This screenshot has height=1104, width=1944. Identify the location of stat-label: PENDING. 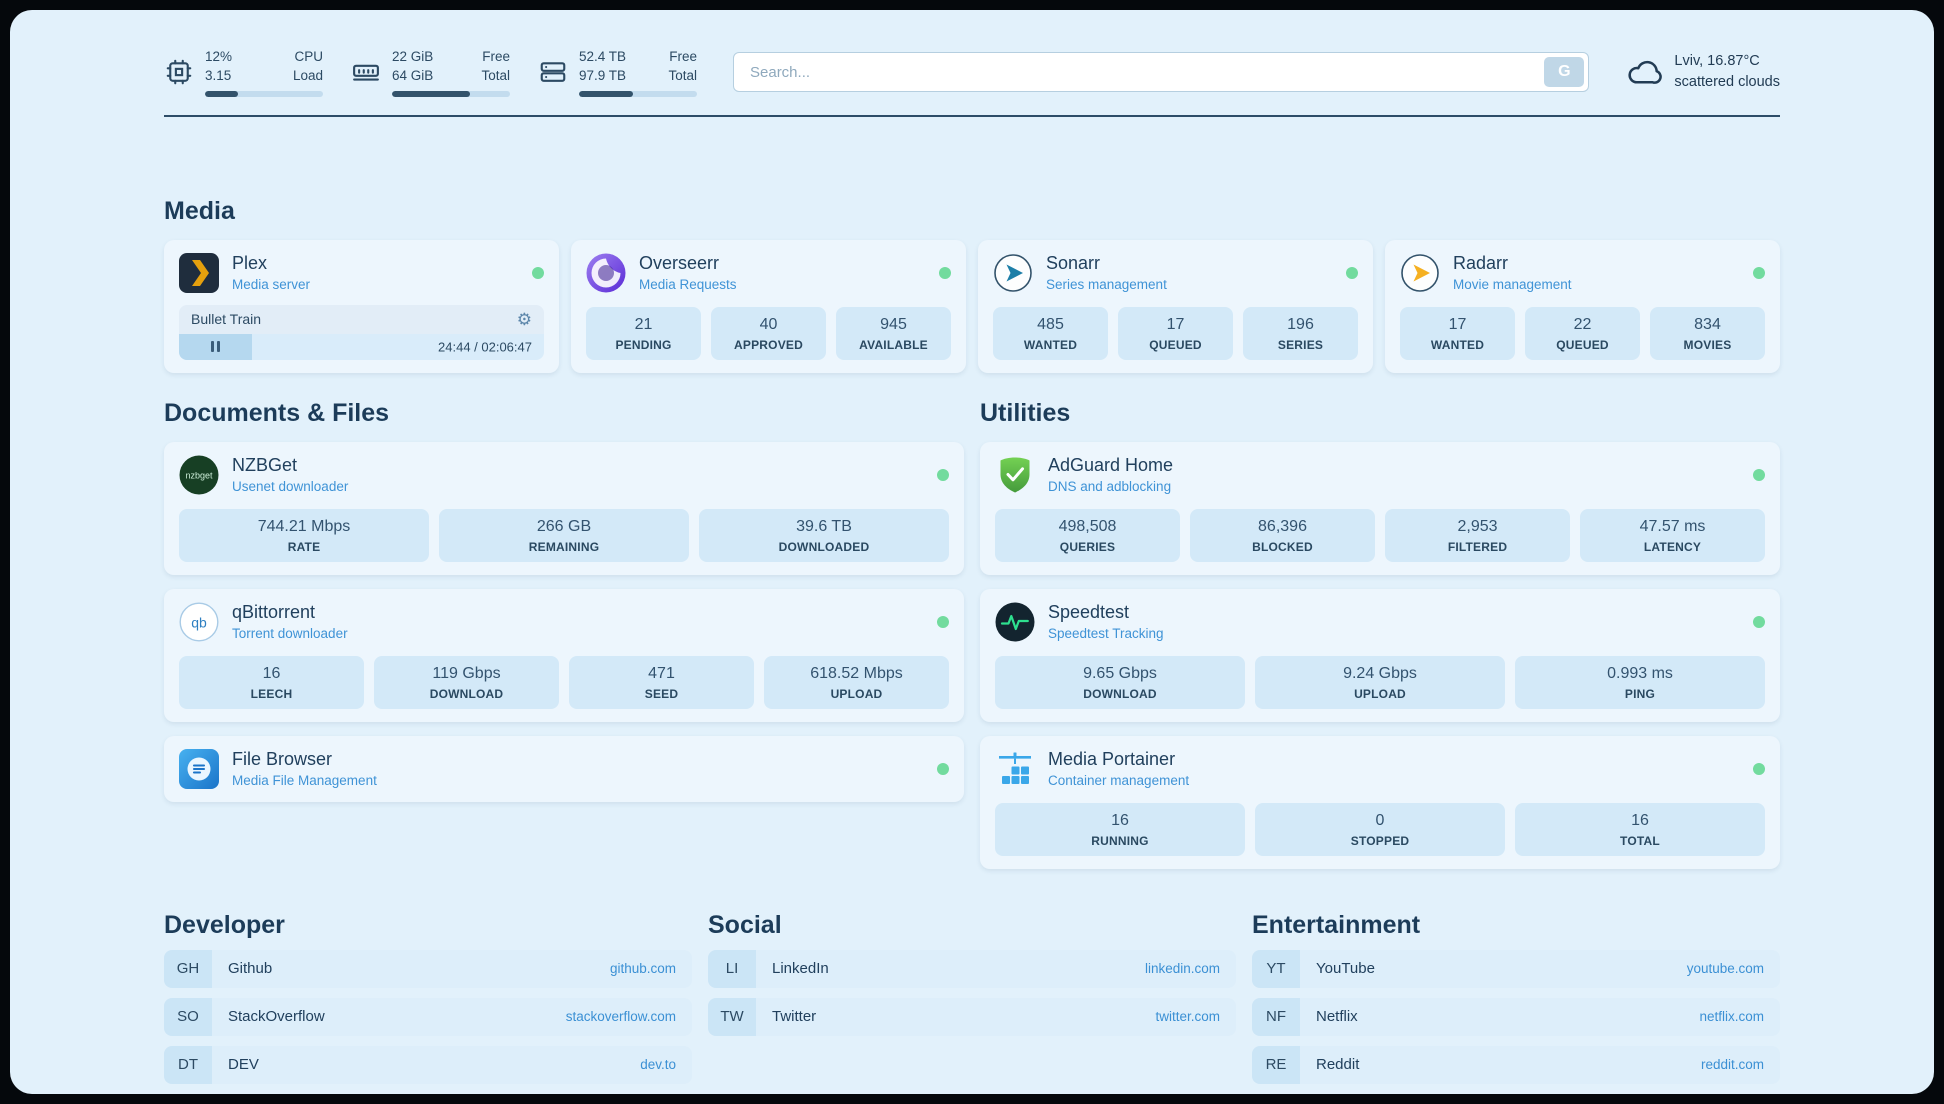
(643, 344).